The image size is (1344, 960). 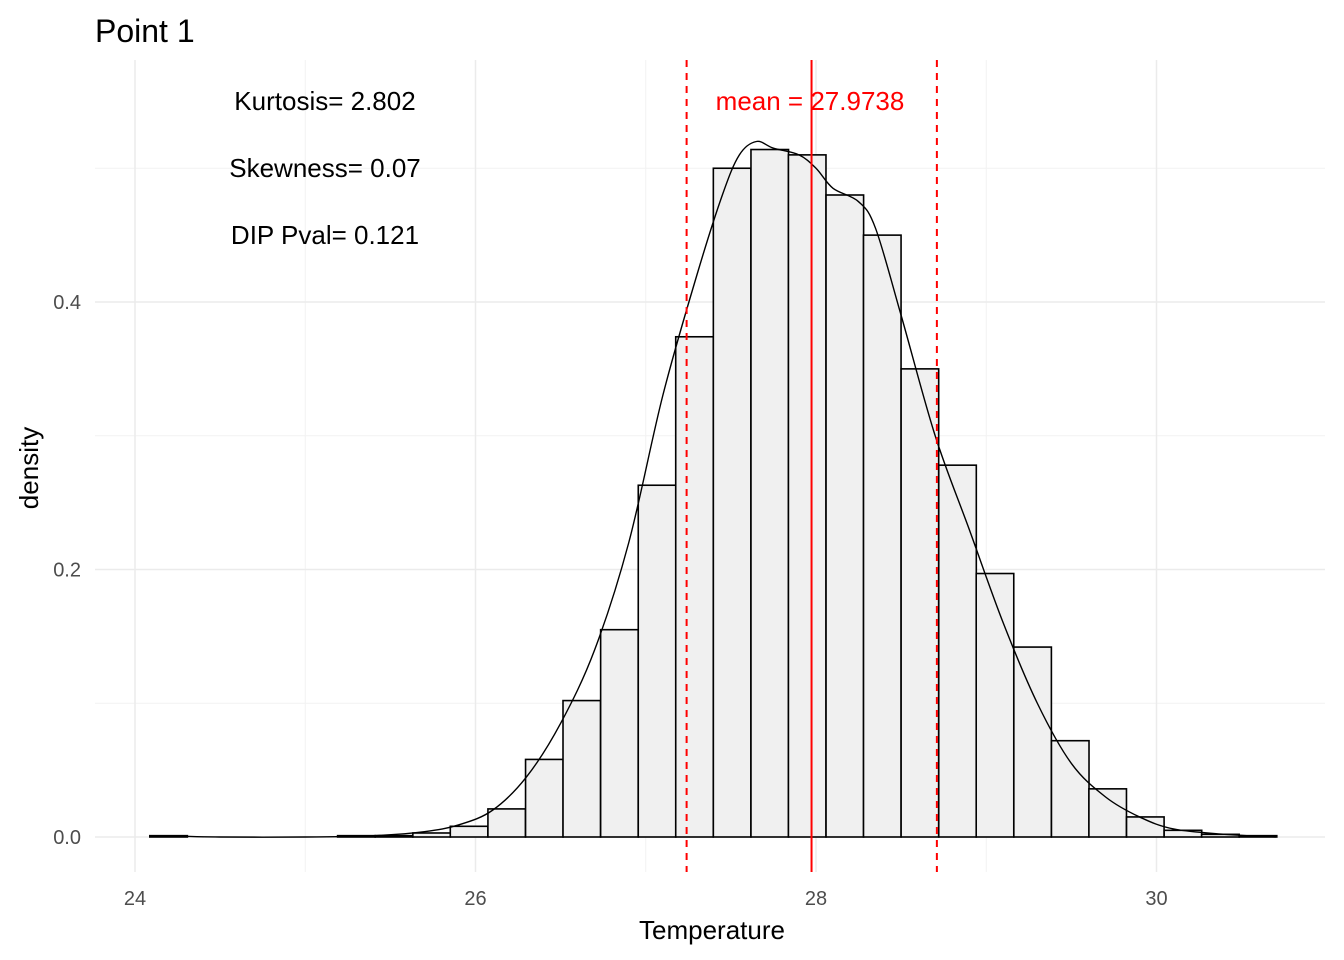 What do you see at coordinates (145, 31) in the screenshot?
I see `chart-title: Point 1` at bounding box center [145, 31].